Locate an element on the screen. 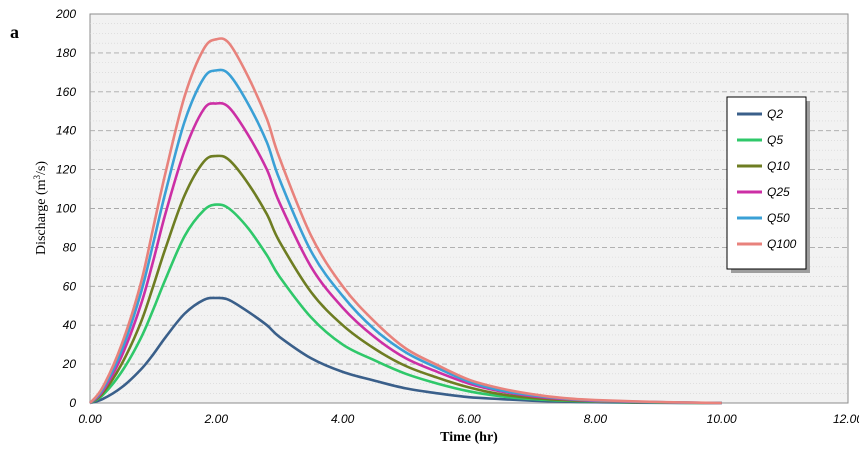 This screenshot has width=859, height=452. y-tick-label: 160 is located at coordinates (66, 92).